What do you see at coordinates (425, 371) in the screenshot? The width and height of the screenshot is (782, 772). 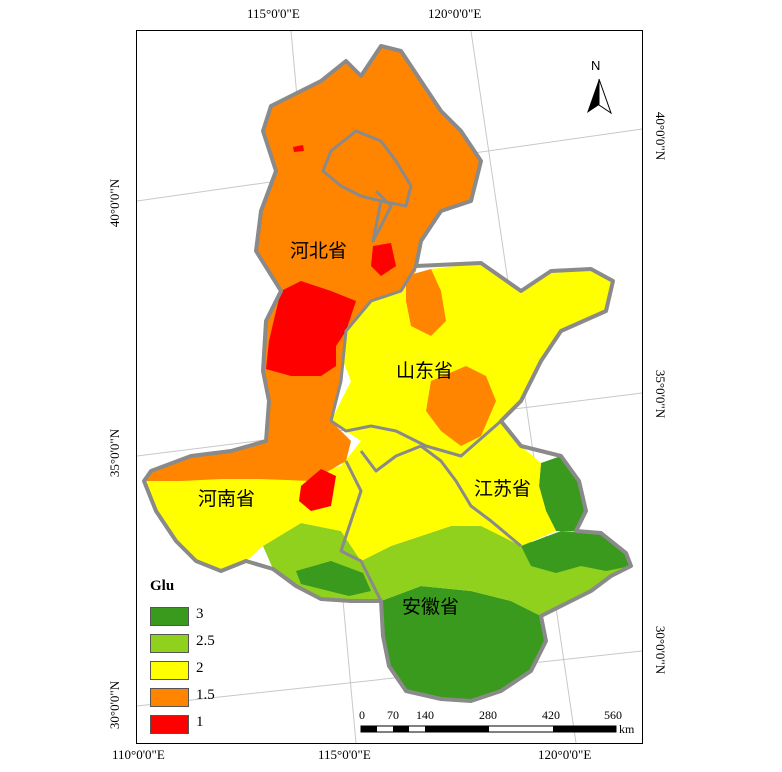 I see `province-label-shandong: 山东省` at bounding box center [425, 371].